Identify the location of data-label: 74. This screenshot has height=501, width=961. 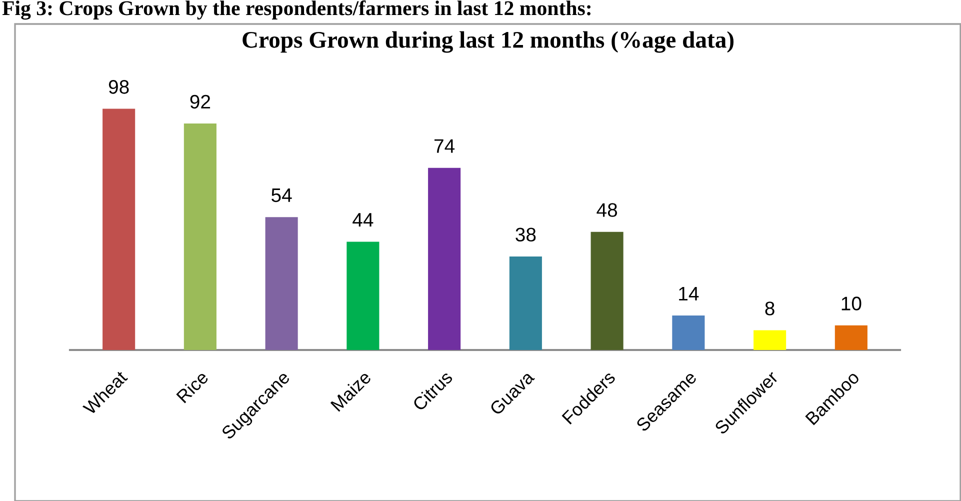
(444, 146).